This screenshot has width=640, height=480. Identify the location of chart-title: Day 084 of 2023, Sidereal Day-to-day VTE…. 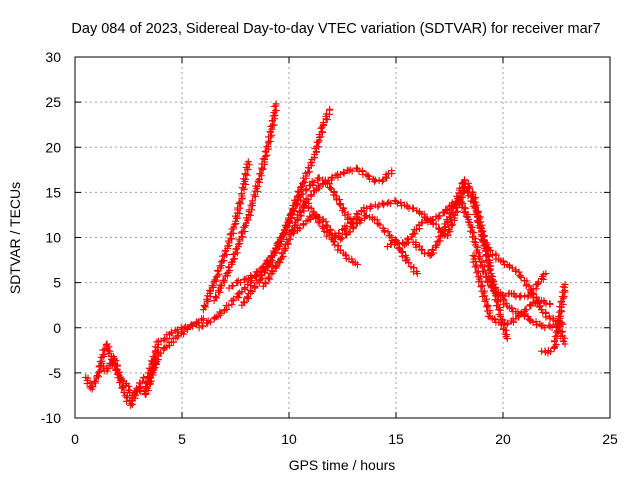
(335, 29).